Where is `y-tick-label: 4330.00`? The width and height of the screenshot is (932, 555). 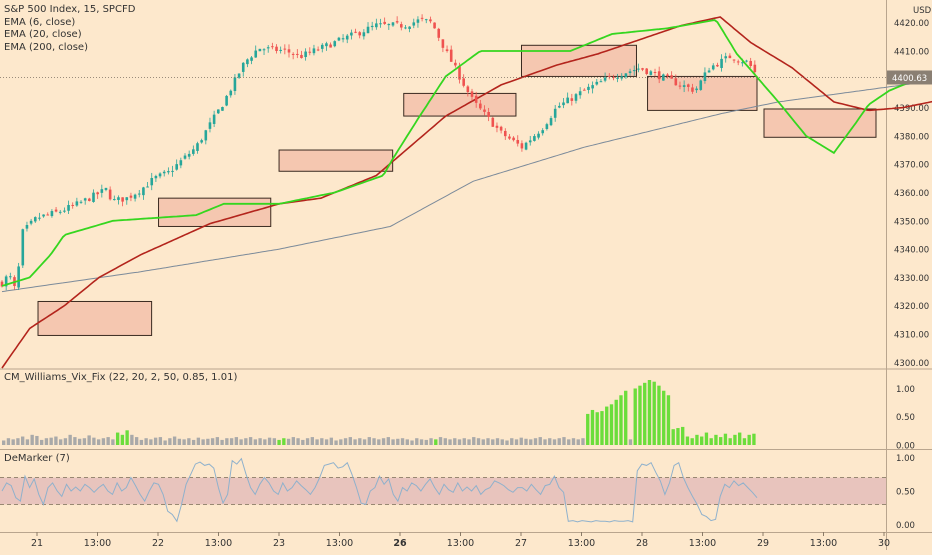 y-tick-label: 4330.00 is located at coordinates (911, 279).